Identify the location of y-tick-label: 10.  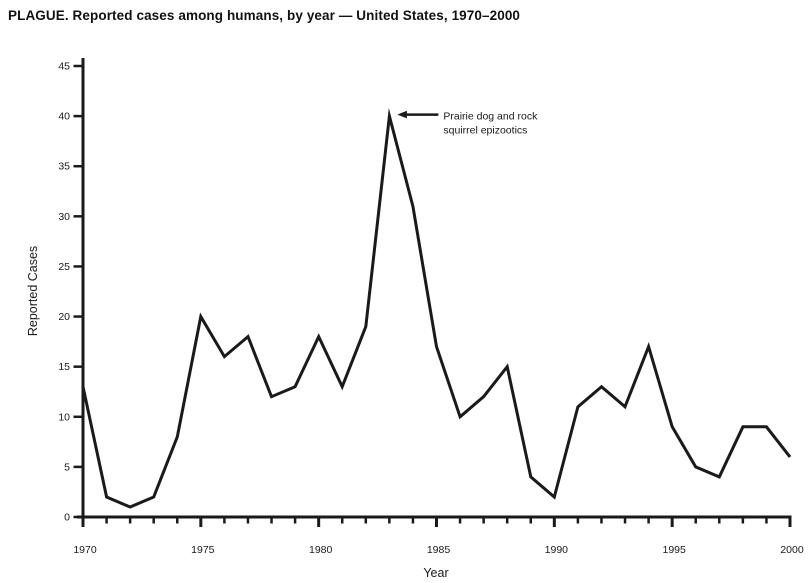
(64, 417).